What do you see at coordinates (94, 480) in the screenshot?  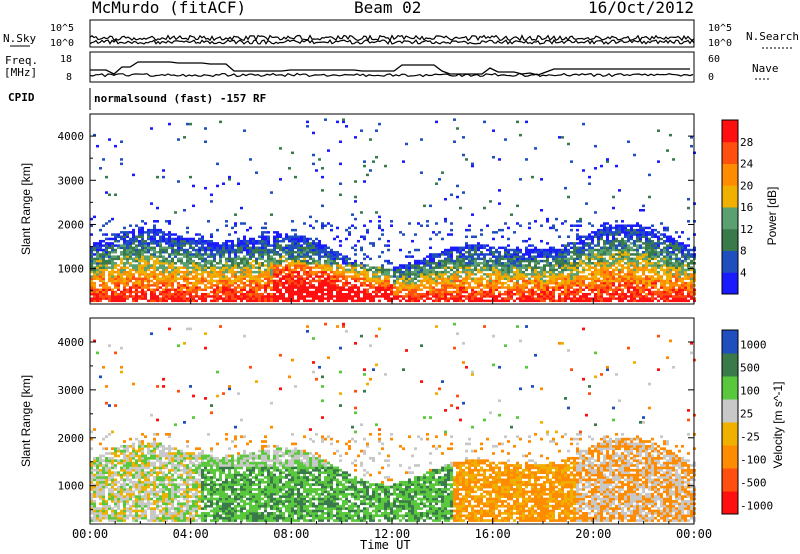 I see `velocity-cell` at bounding box center [94, 480].